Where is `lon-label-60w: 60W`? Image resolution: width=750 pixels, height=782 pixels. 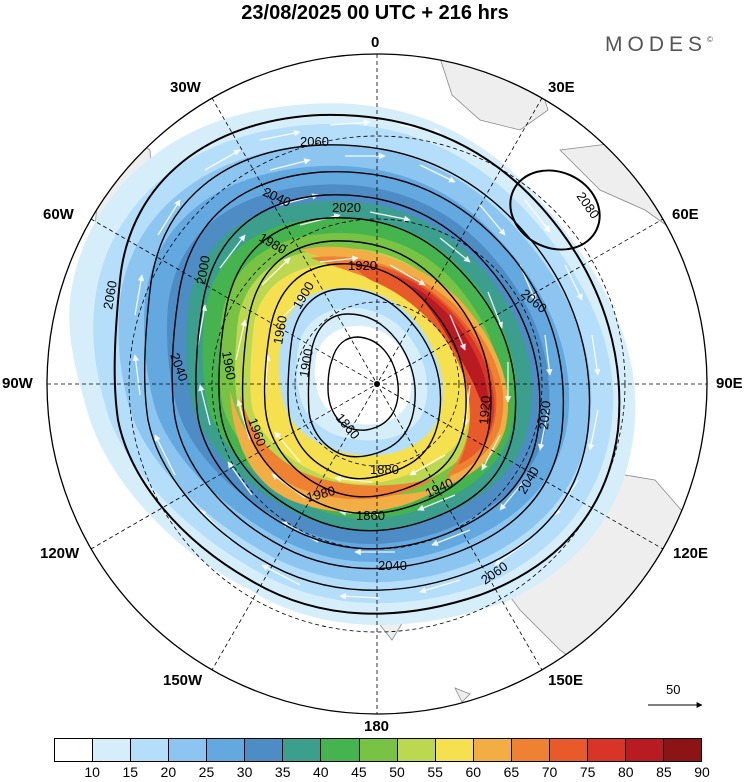
lon-label-60w: 60W is located at coordinates (58, 214).